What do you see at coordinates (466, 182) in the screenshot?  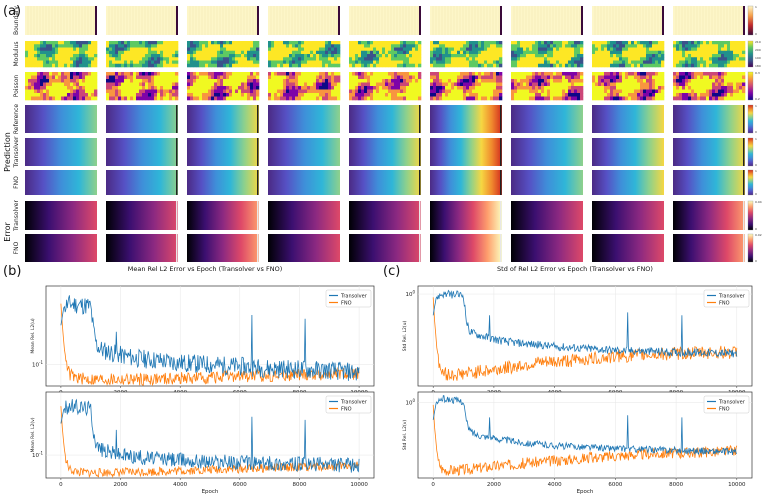 I see `cell-r5-c5` at bounding box center [466, 182].